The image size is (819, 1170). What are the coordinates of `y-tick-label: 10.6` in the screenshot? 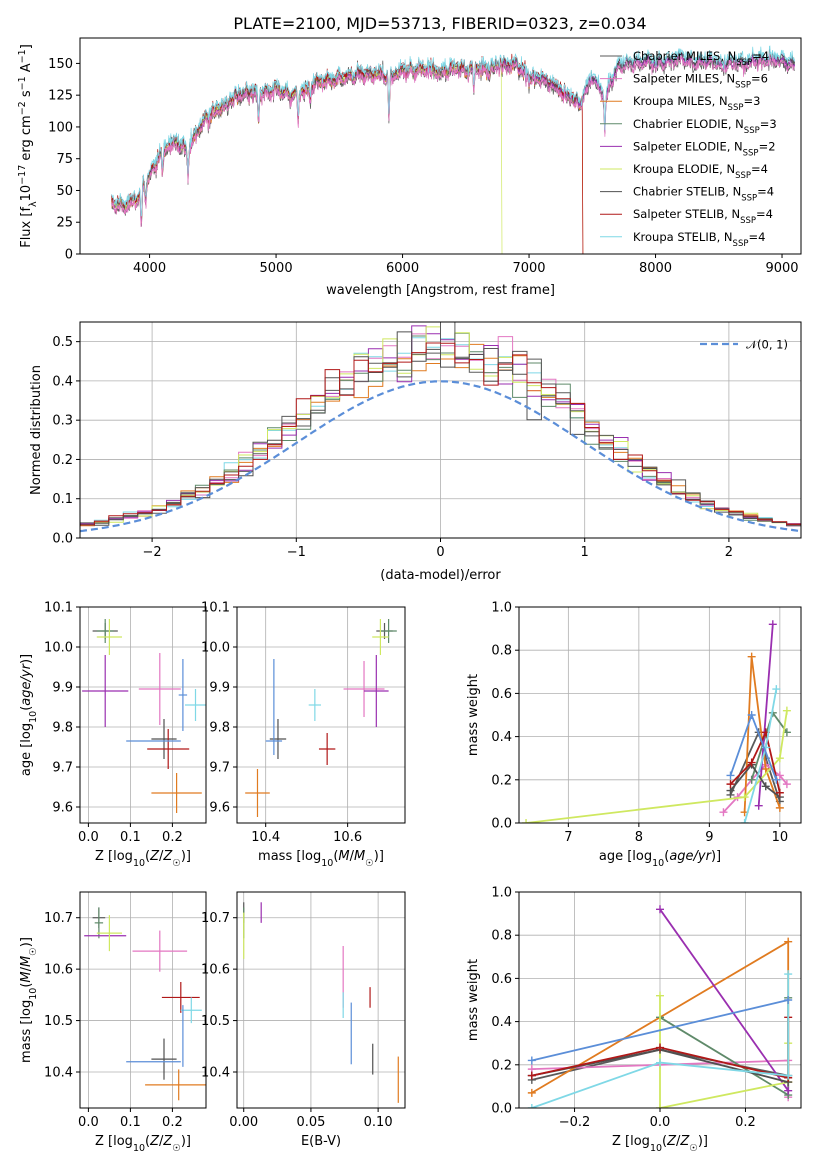 It's located at (58, 970).